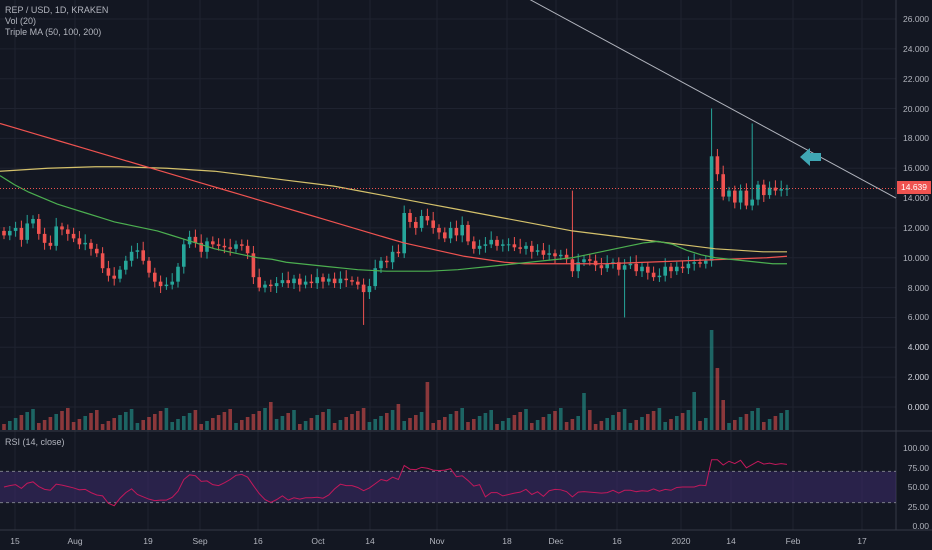 Image resolution: width=932 pixels, height=550 pixels. What do you see at coordinates (918, 506) in the screenshot?
I see `rsi-tick: 25.00` at bounding box center [918, 506].